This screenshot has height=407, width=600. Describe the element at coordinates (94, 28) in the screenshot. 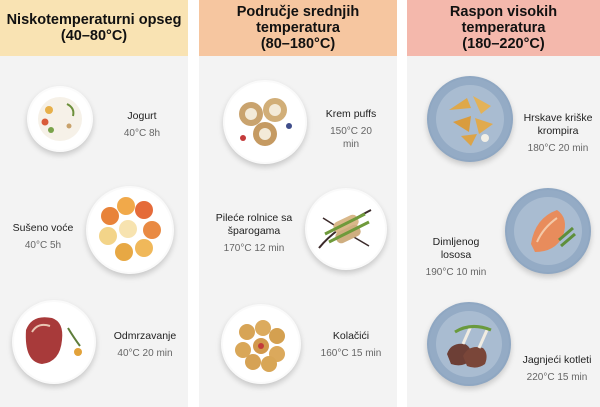

I see `low-temperature-header: Niskotemperaturni opseg (40–80°C)` at that location.